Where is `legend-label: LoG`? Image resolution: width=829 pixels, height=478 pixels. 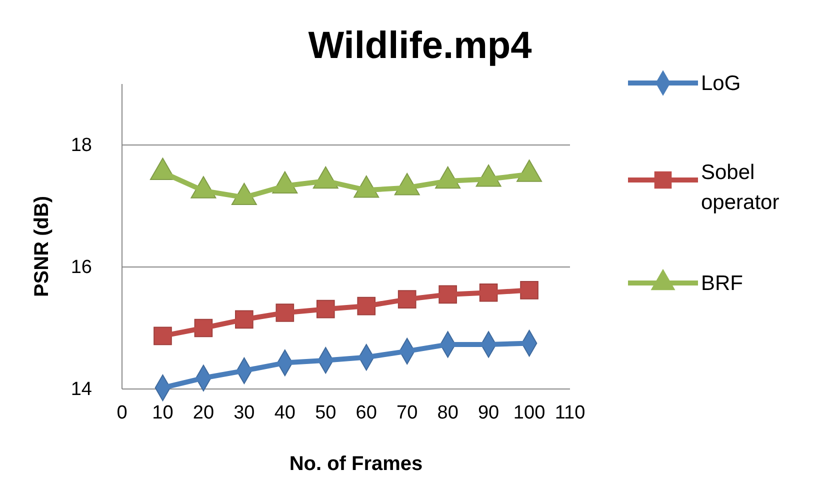 legend-label: LoG is located at coordinates (721, 83).